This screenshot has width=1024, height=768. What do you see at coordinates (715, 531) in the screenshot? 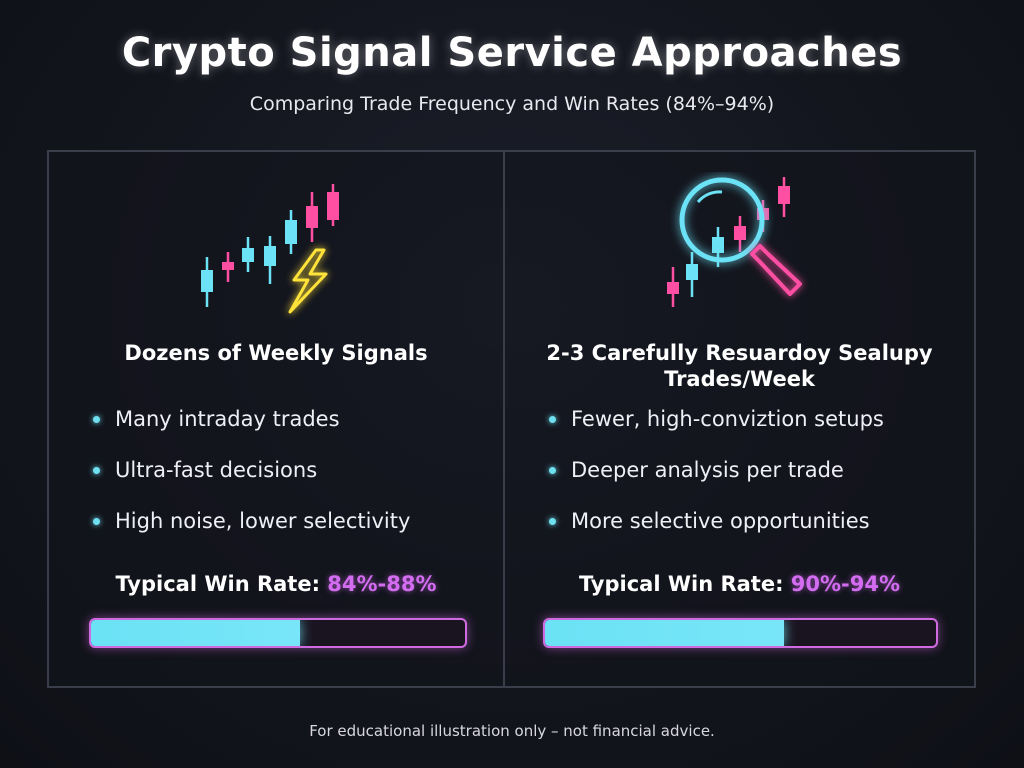
I see `list-item: More selective opportunities` at bounding box center [715, 531].